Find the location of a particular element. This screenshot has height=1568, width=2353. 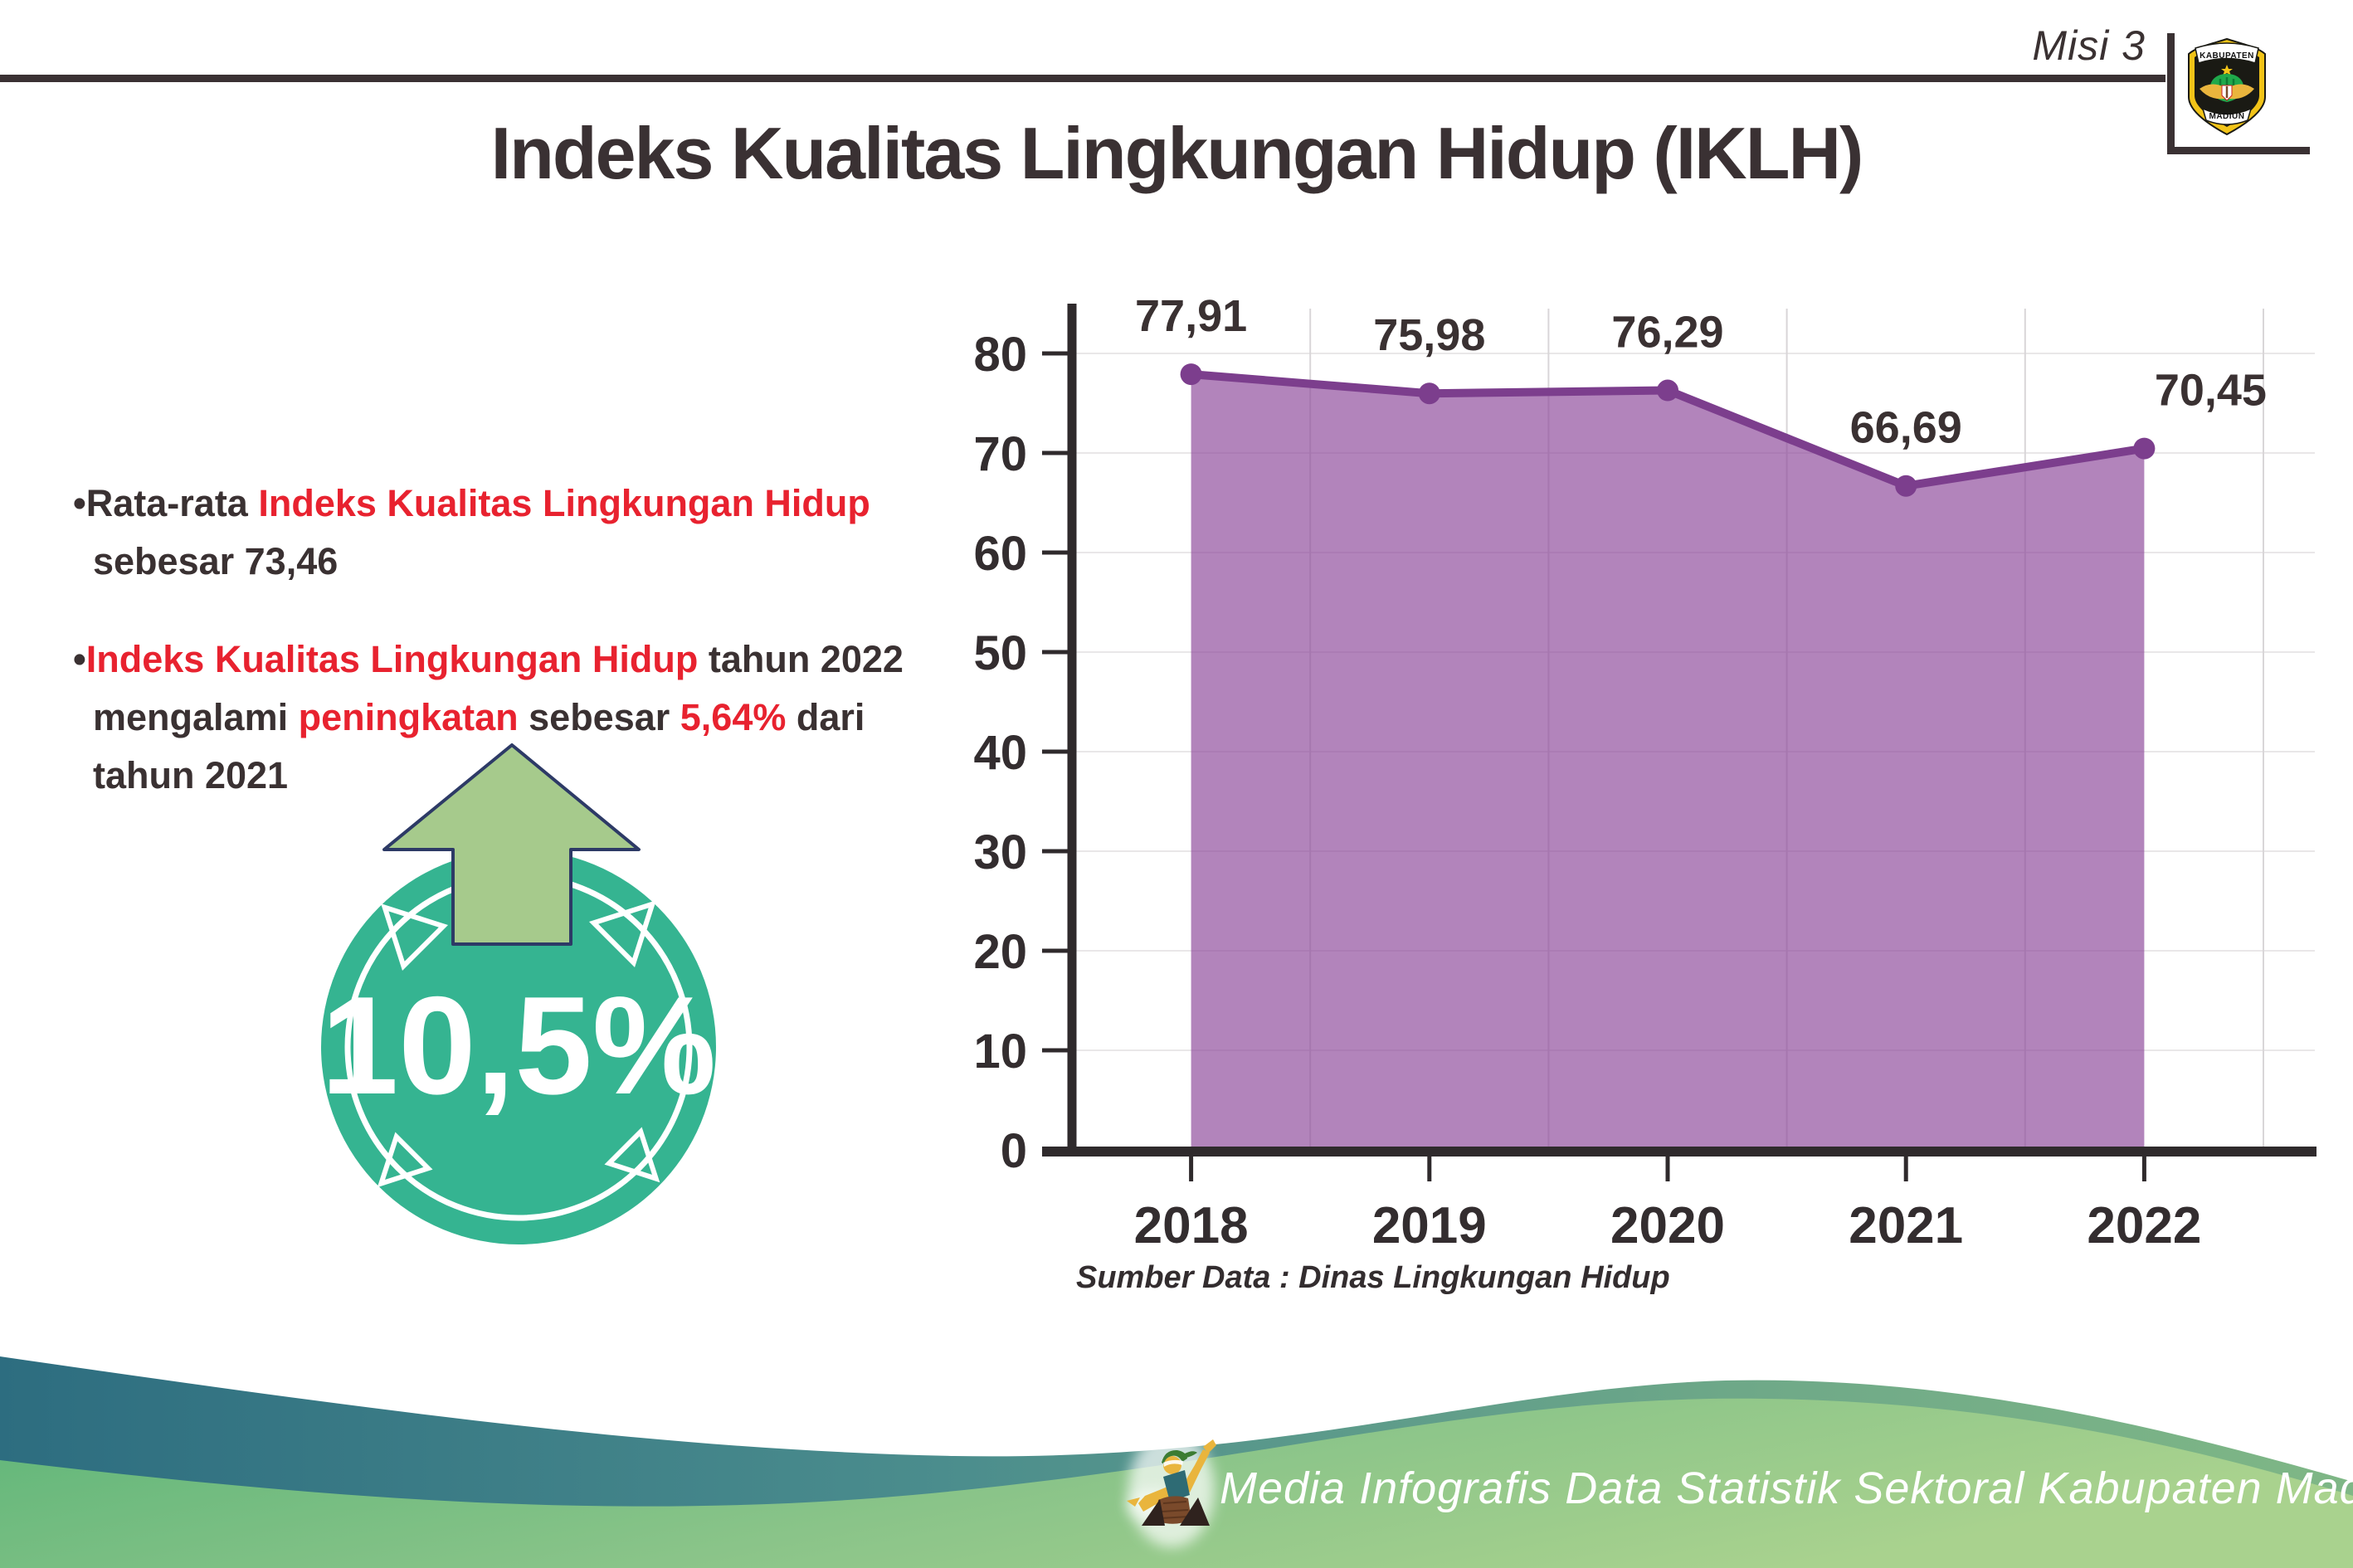

y-tick-label: 0 is located at coordinates (1014, 1151).